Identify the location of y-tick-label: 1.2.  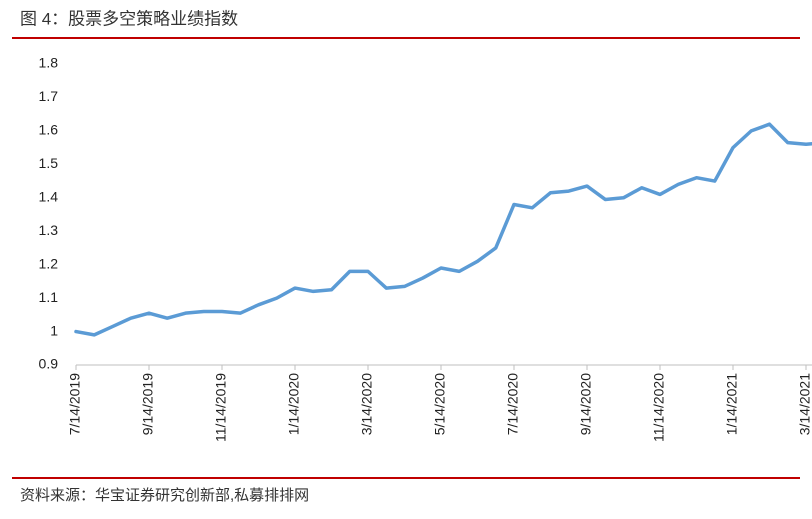
(49, 263).